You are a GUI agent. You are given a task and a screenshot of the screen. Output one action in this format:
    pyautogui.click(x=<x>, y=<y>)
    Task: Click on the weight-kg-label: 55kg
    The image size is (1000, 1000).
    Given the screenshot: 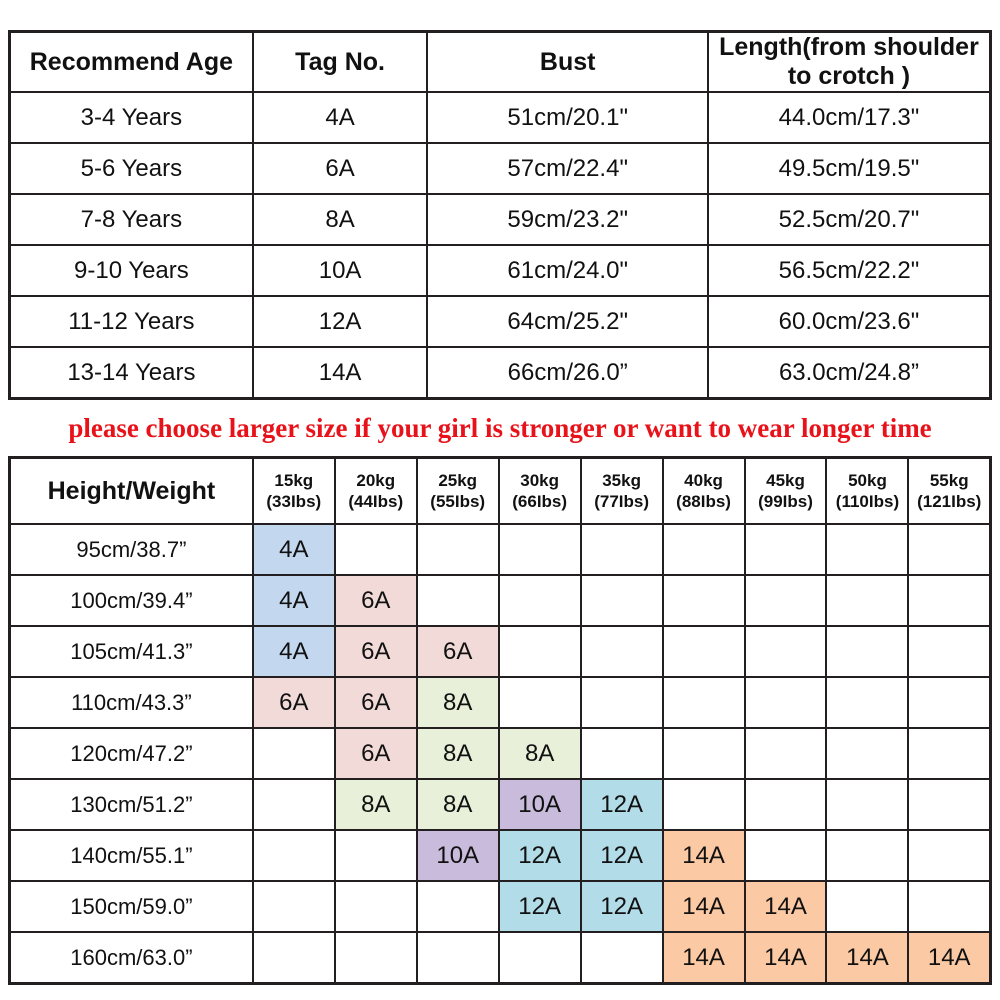 What is the action you would take?
    pyautogui.click(x=949, y=480)
    